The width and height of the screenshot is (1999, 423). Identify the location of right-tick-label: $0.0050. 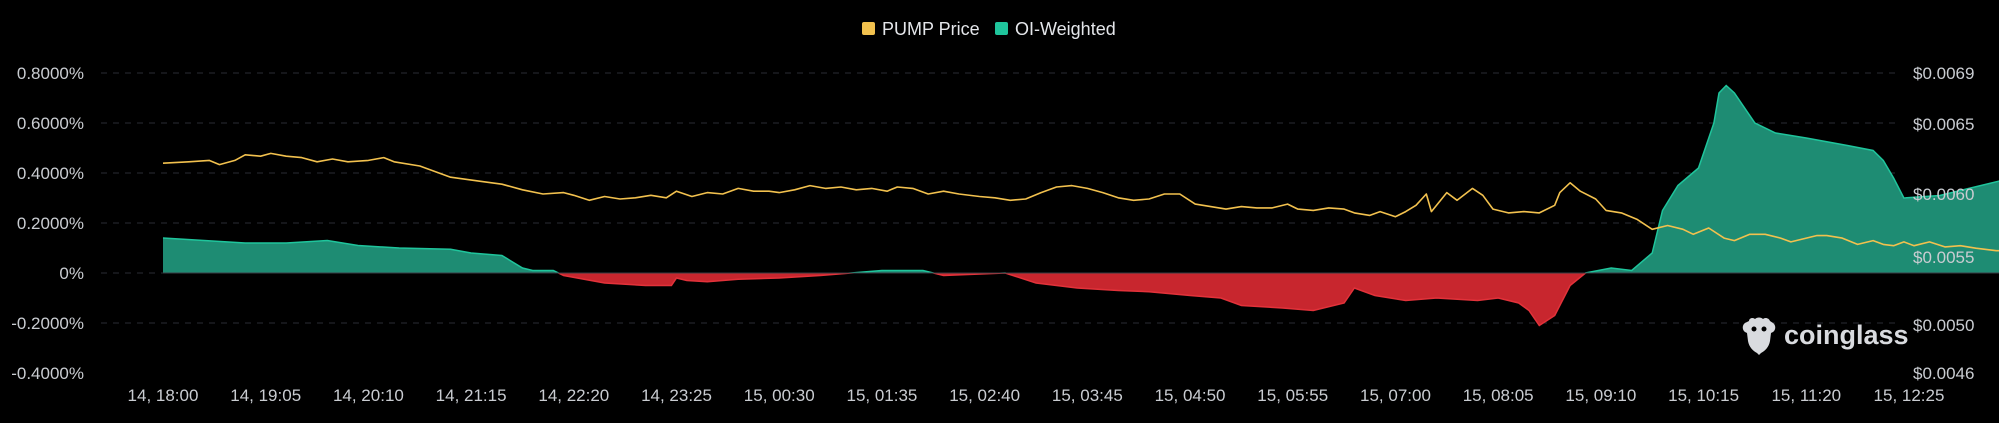
(1943, 325).